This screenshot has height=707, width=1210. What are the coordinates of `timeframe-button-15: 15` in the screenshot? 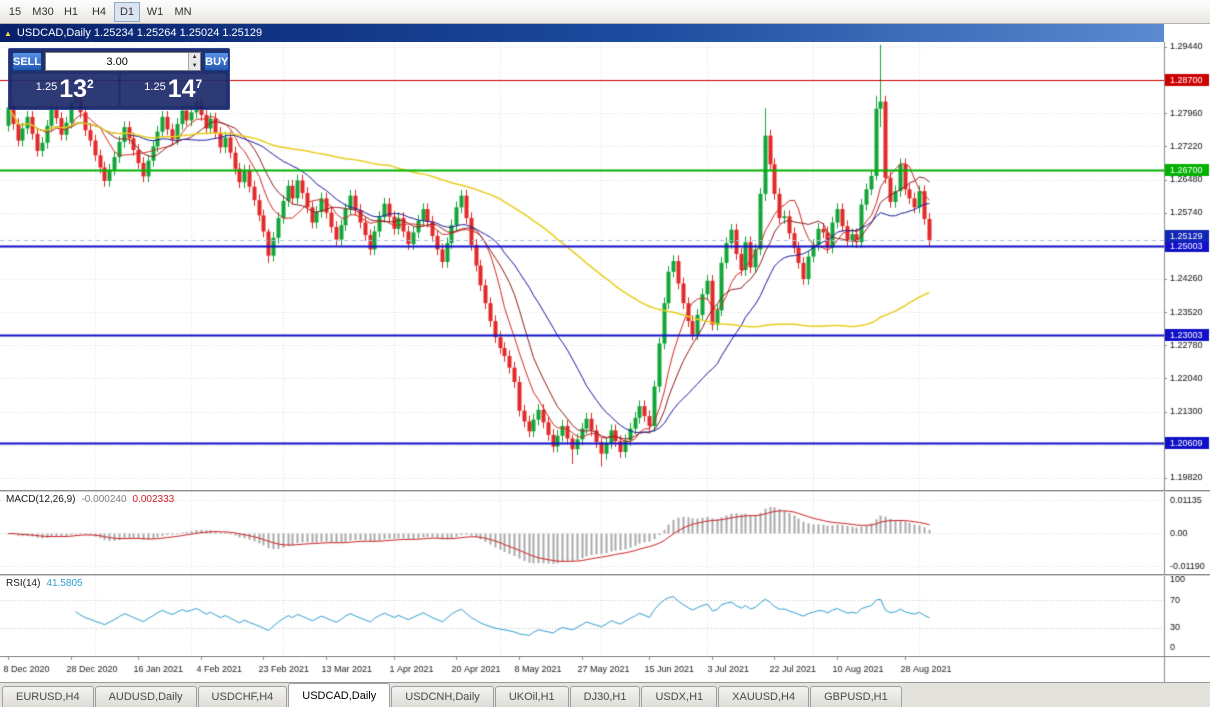 It's located at (15, 12).